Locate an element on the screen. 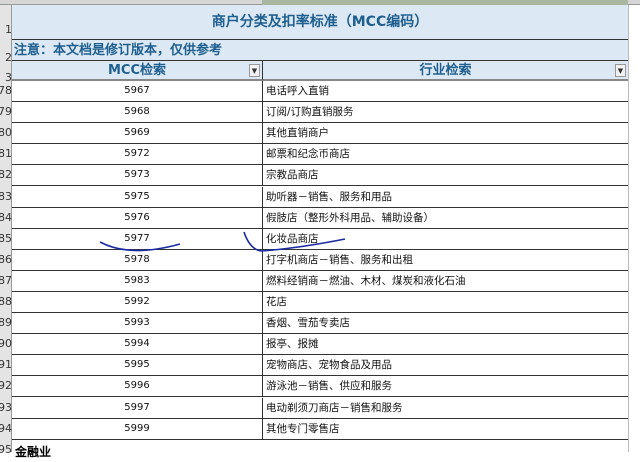 The image size is (640, 462). row-number: 80 is located at coordinates (6, 133).